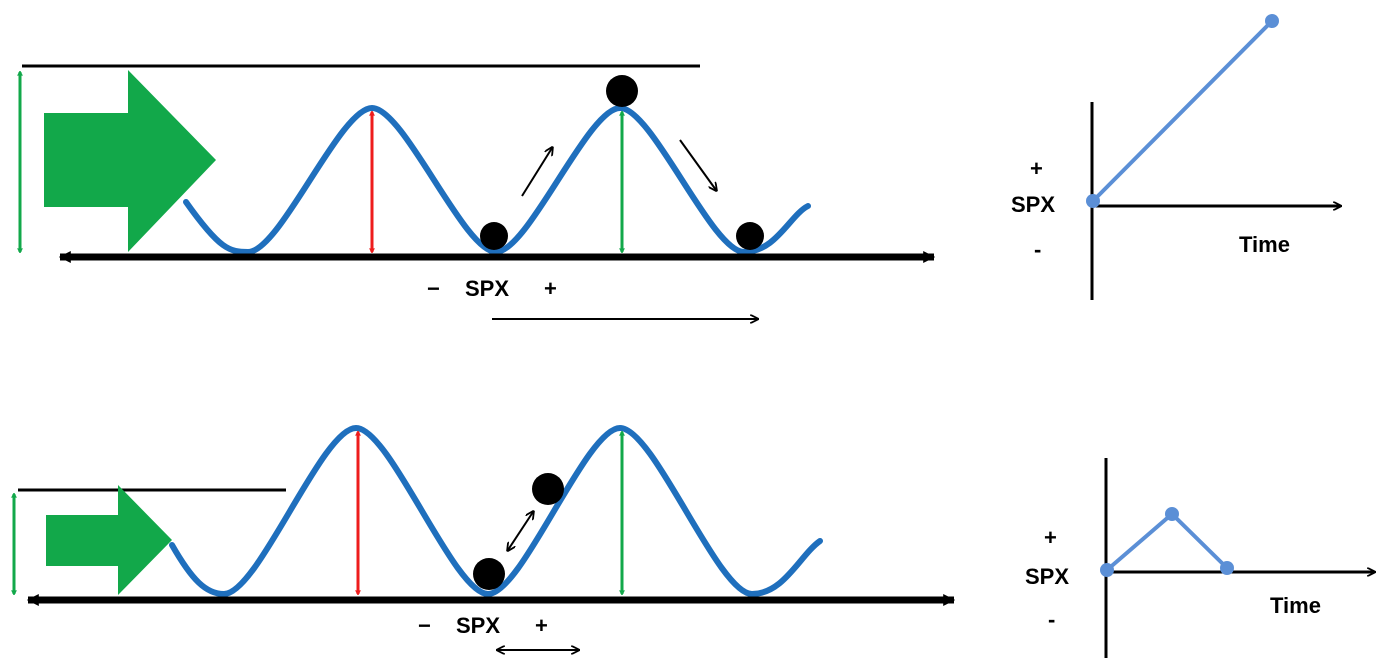 The width and height of the screenshot is (1380, 660). I want to click on bottom-ball-slope, so click(548, 489).